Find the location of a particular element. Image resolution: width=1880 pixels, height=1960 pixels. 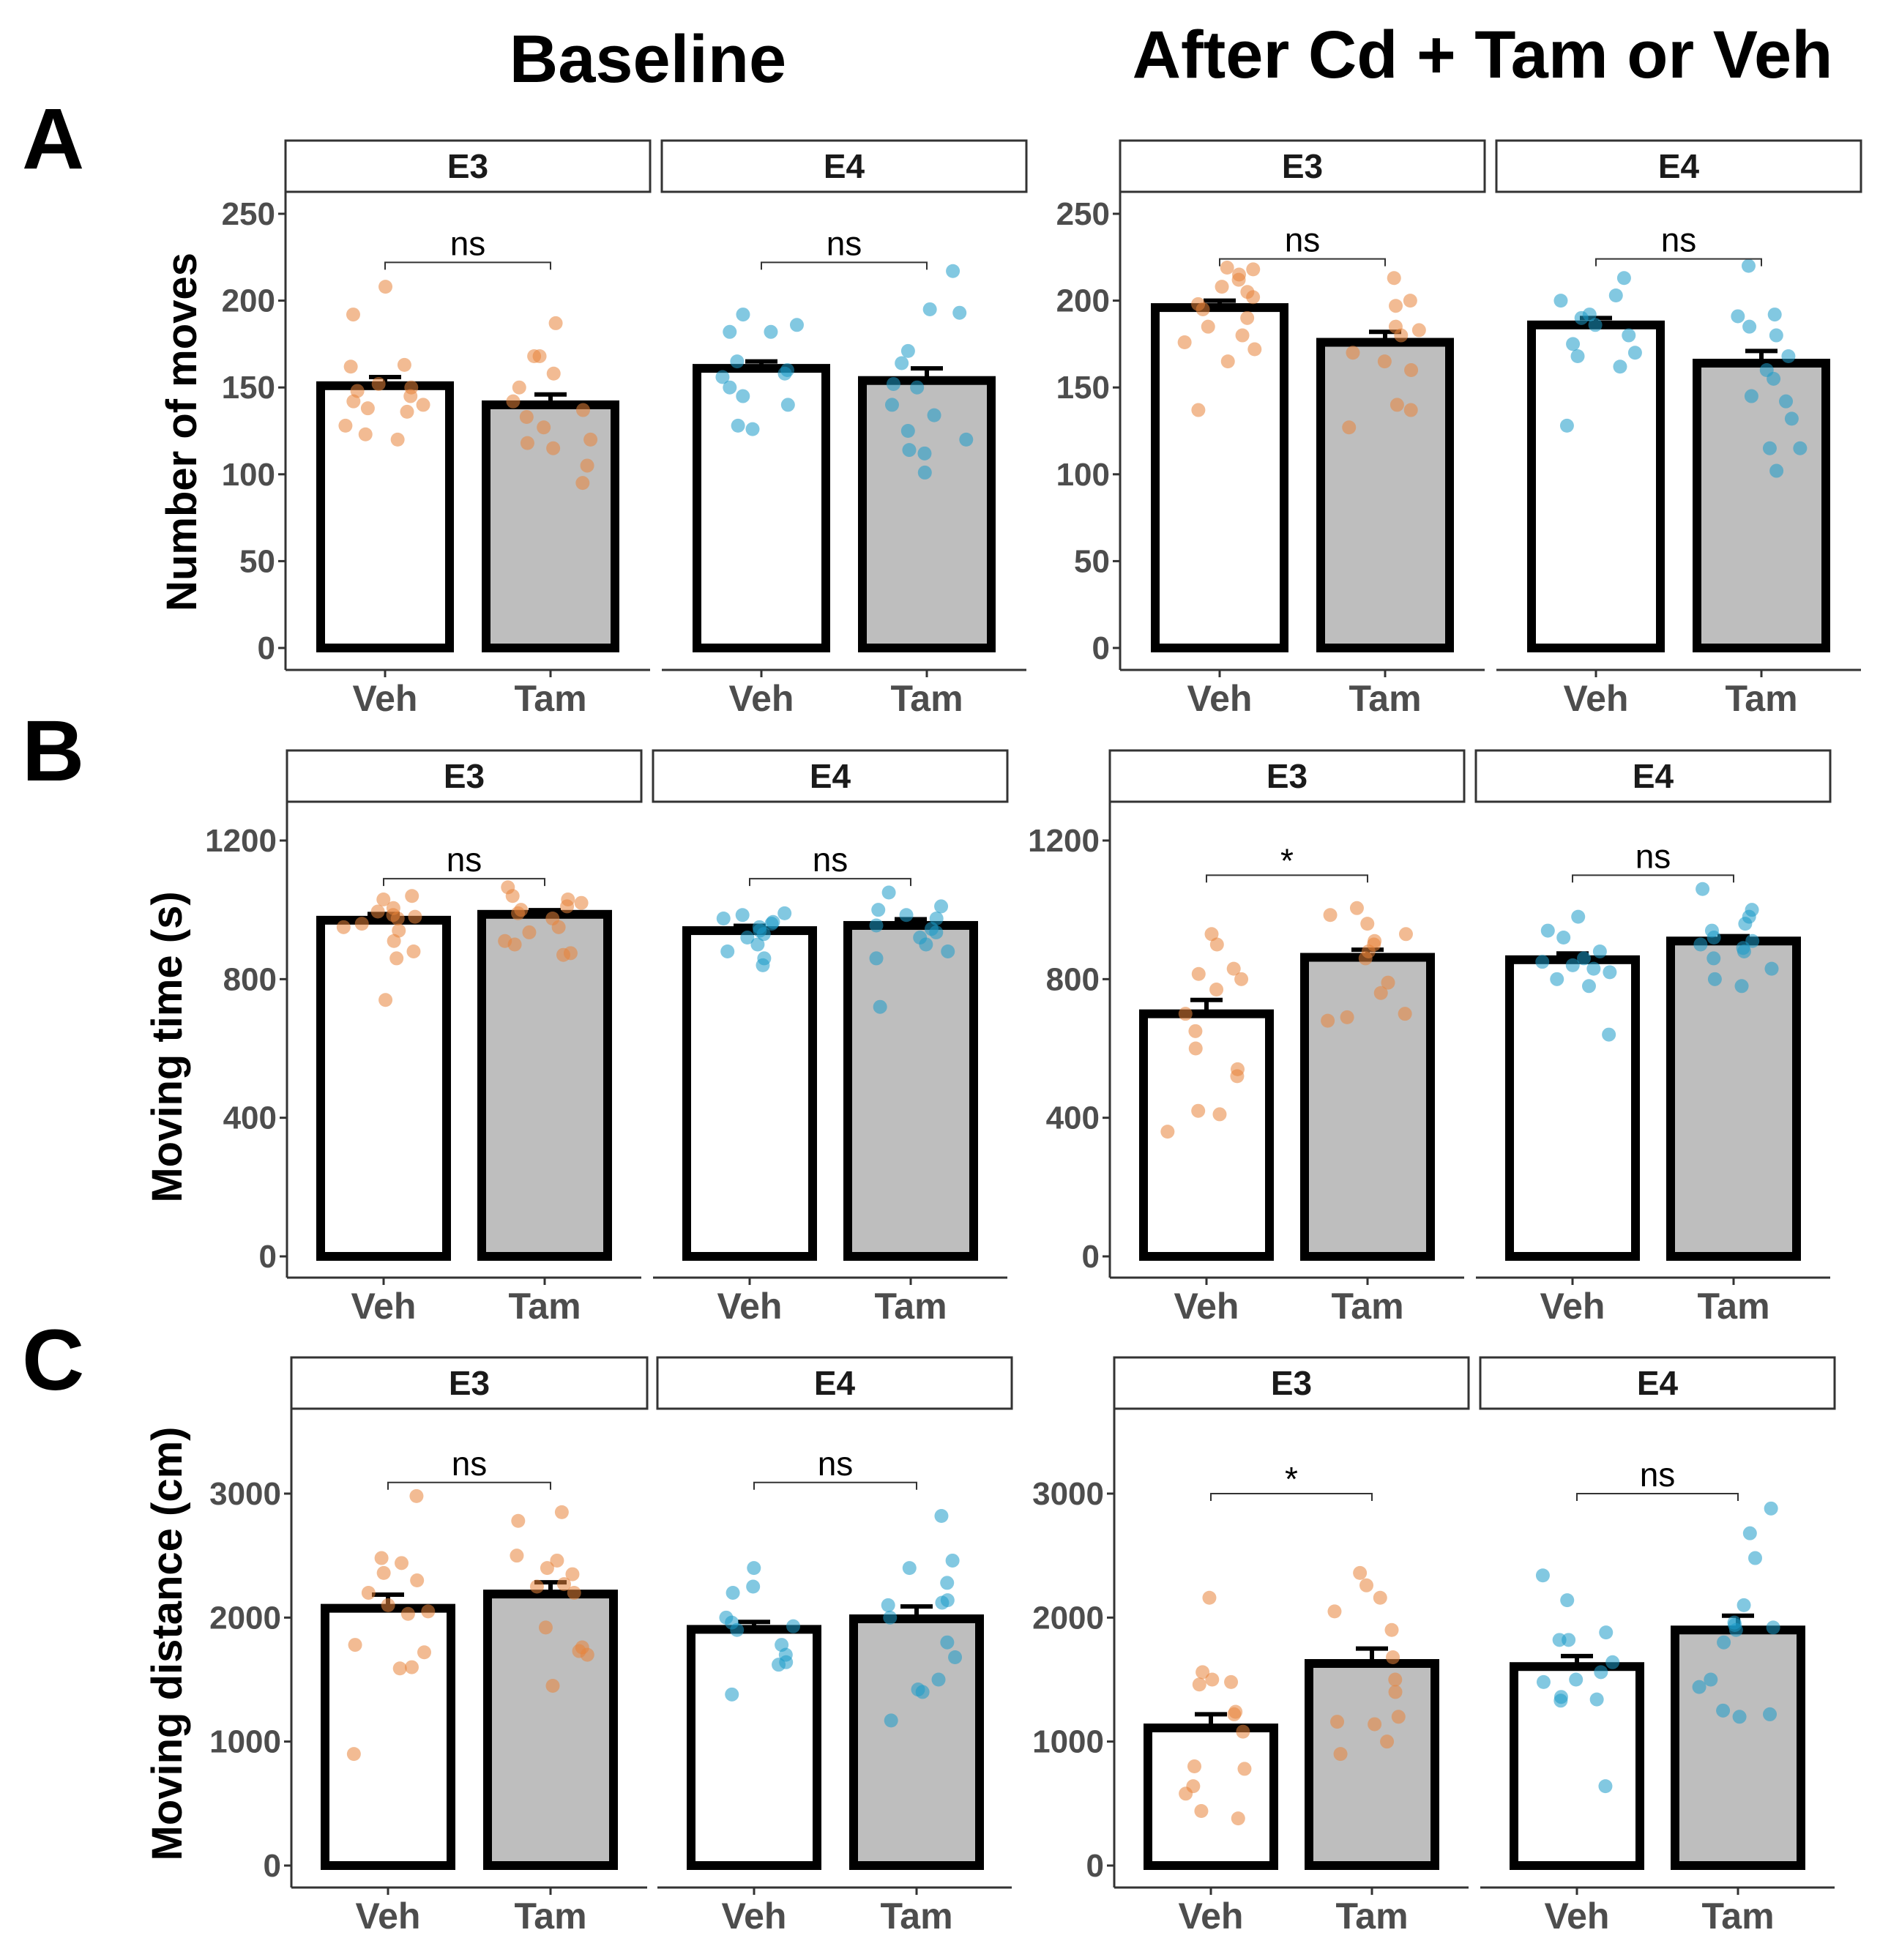

y-tick-label: 3000 is located at coordinates (245, 1494).